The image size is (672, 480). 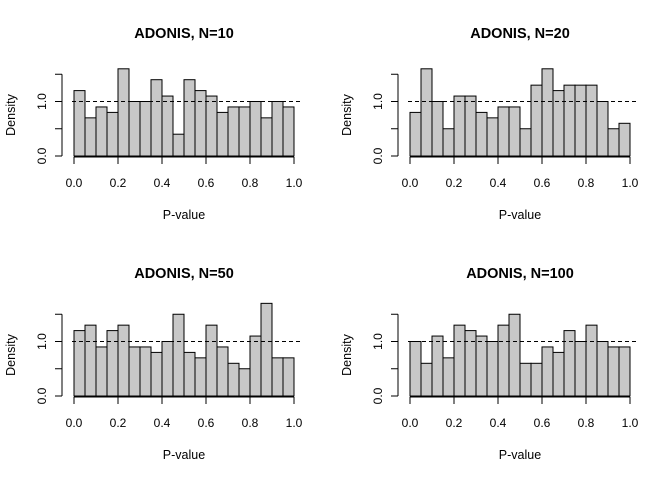 I want to click on panel-title: ADONIS, N=100, so click(x=520, y=274).